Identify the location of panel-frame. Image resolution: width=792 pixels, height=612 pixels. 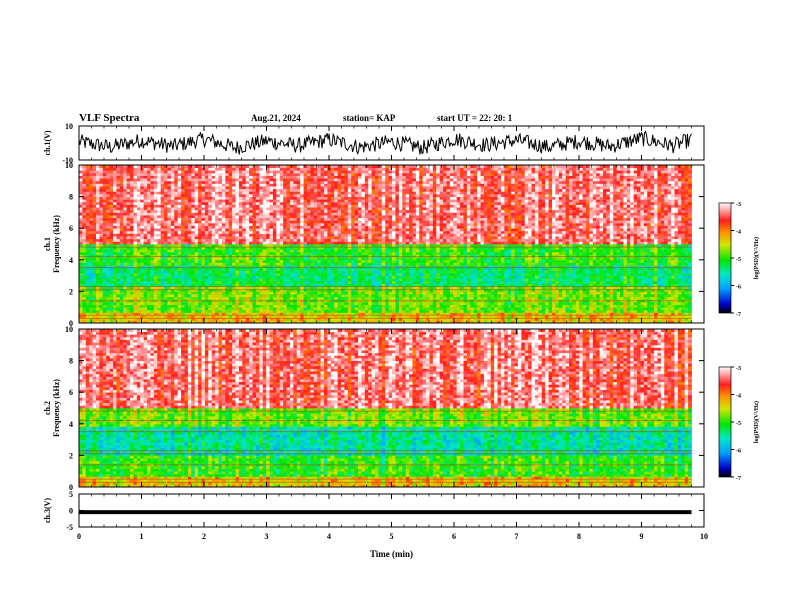
(391, 143).